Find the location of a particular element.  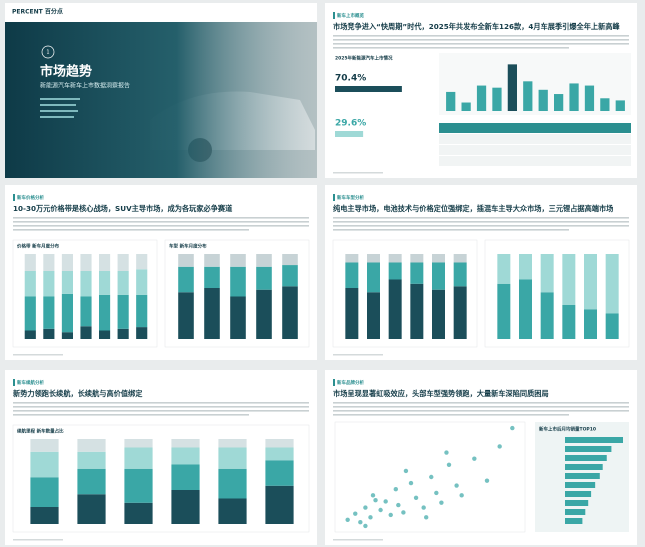

slide-tag: 新车上市概览 is located at coordinates (350, 15).